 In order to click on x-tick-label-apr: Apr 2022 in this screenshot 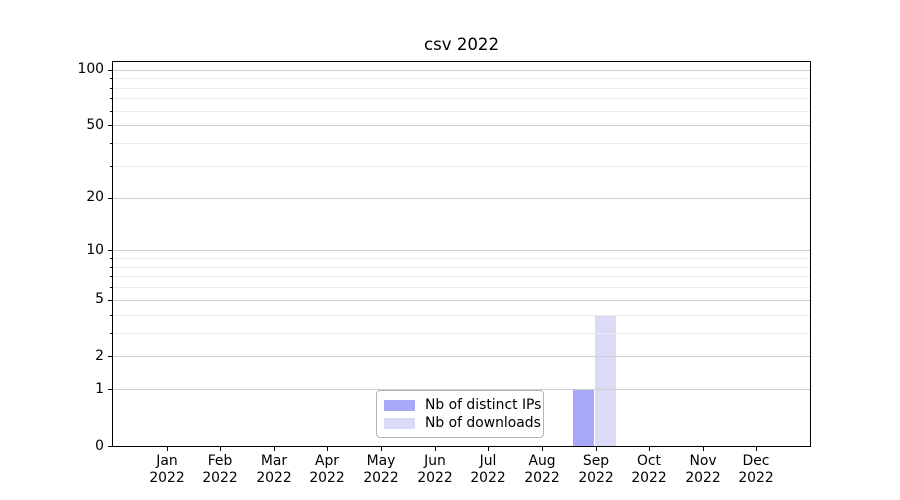, I will do `click(327, 469)`.